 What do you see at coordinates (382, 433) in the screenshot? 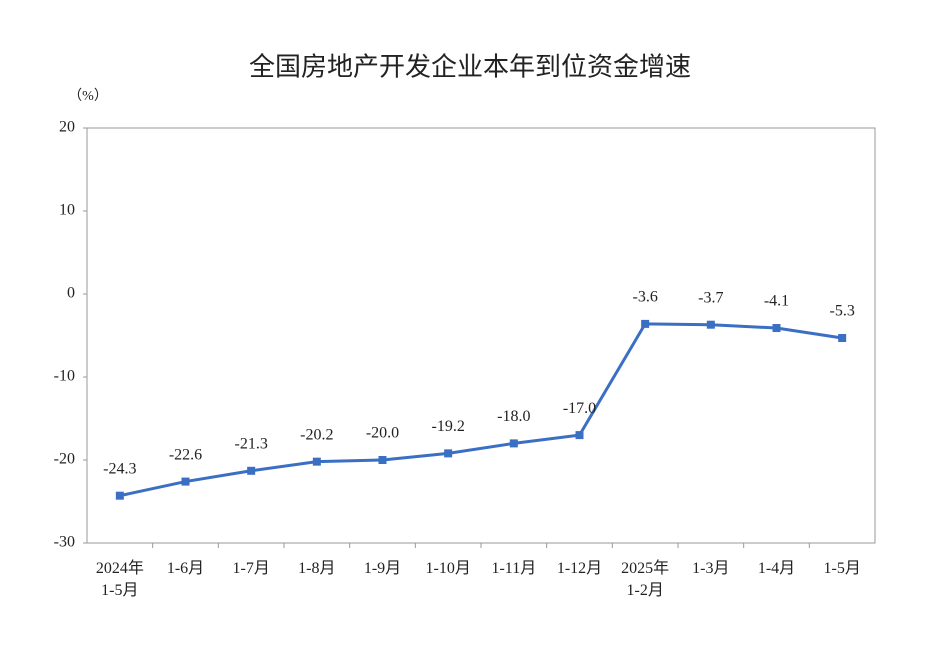
I see `data-label: -20.0` at bounding box center [382, 433].